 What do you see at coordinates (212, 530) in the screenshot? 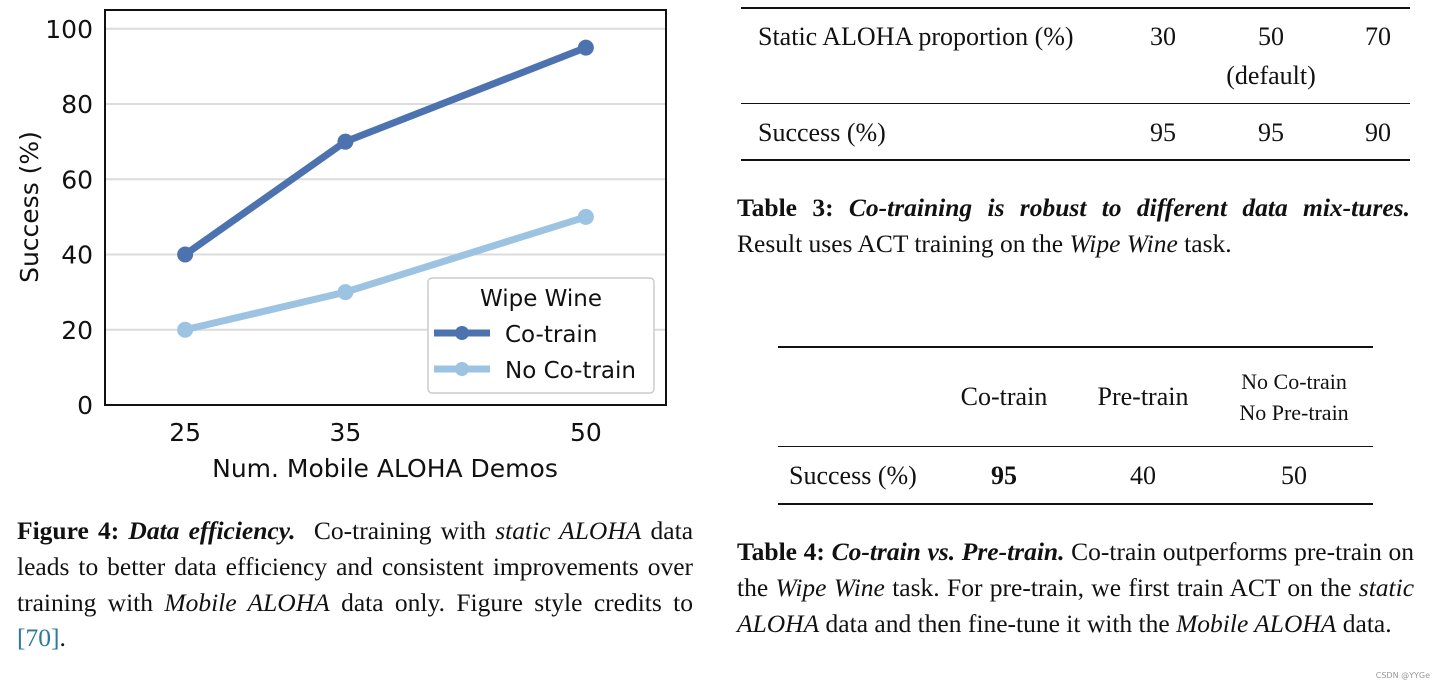
I see `caption-title: Data efficiency.` at bounding box center [212, 530].